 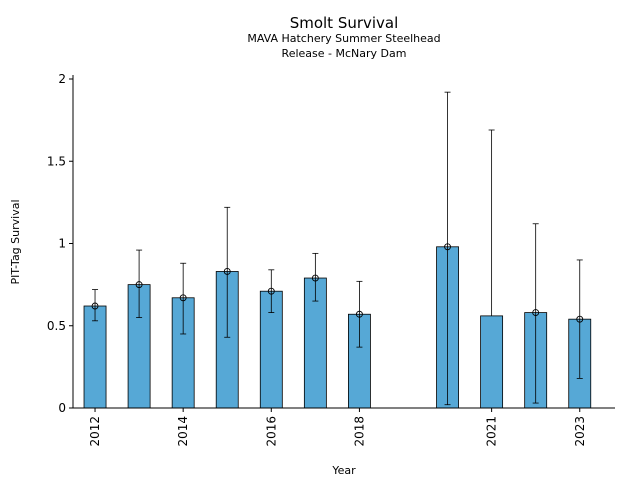 I want to click on point-2022, so click(x=536, y=313).